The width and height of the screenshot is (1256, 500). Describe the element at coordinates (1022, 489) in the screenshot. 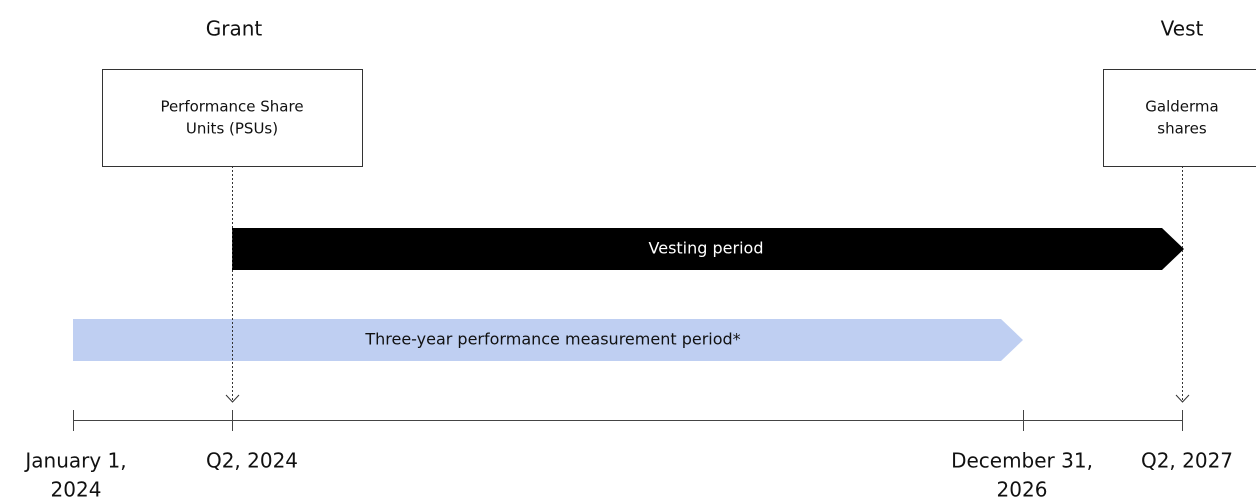

I see `timeline-label: 2026` at that location.